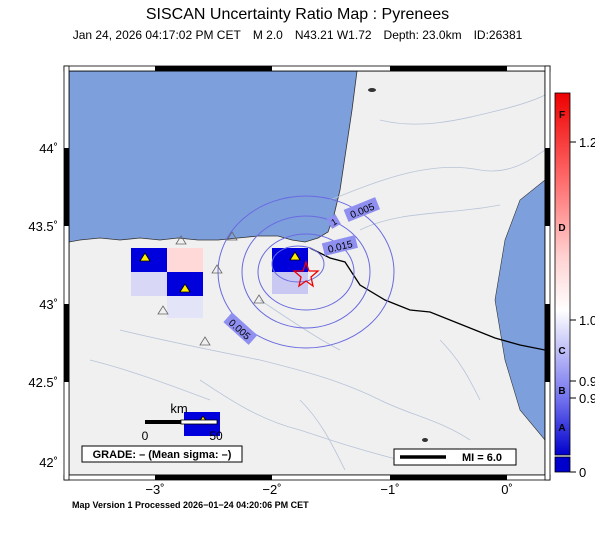 The height and width of the screenshot is (544, 595). Describe the element at coordinates (216, 436) in the screenshot. I see `scale-end: 50` at that location.